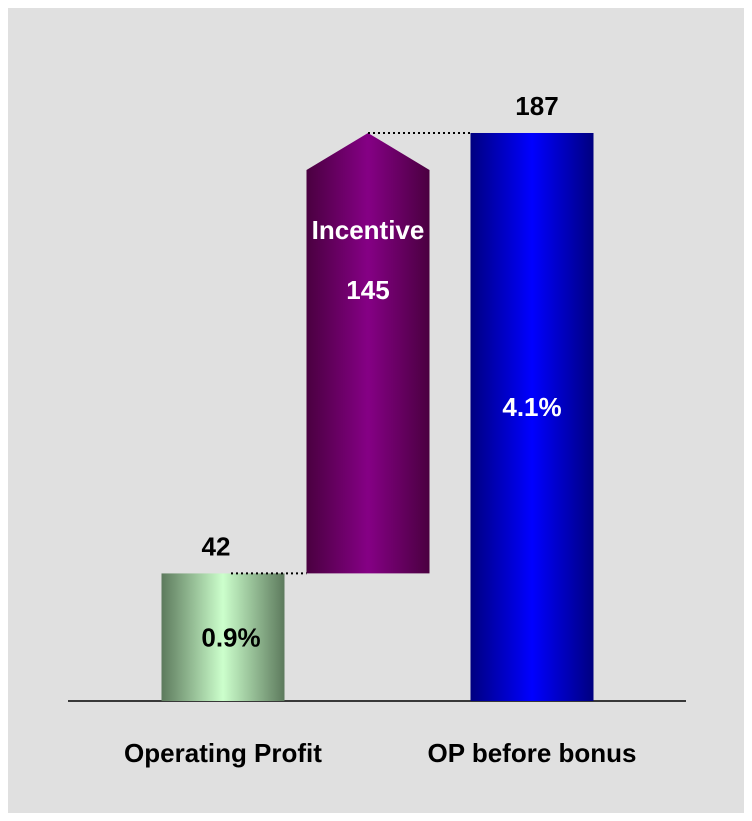  What do you see at coordinates (368, 230) in the screenshot?
I see `category-label: Incentive` at bounding box center [368, 230].